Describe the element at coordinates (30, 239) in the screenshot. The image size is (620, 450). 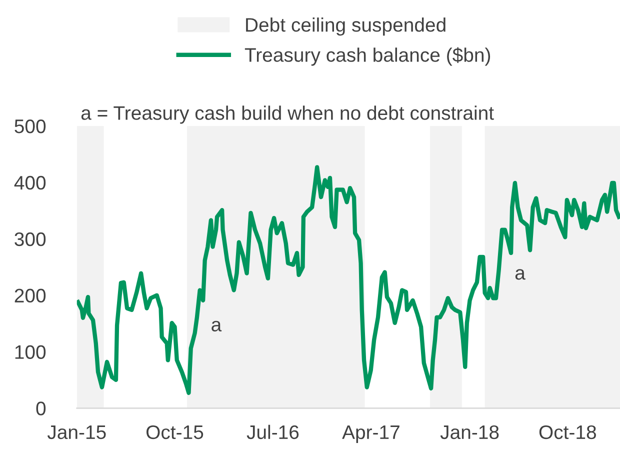
I see `y-tick-label: 300` at that location.